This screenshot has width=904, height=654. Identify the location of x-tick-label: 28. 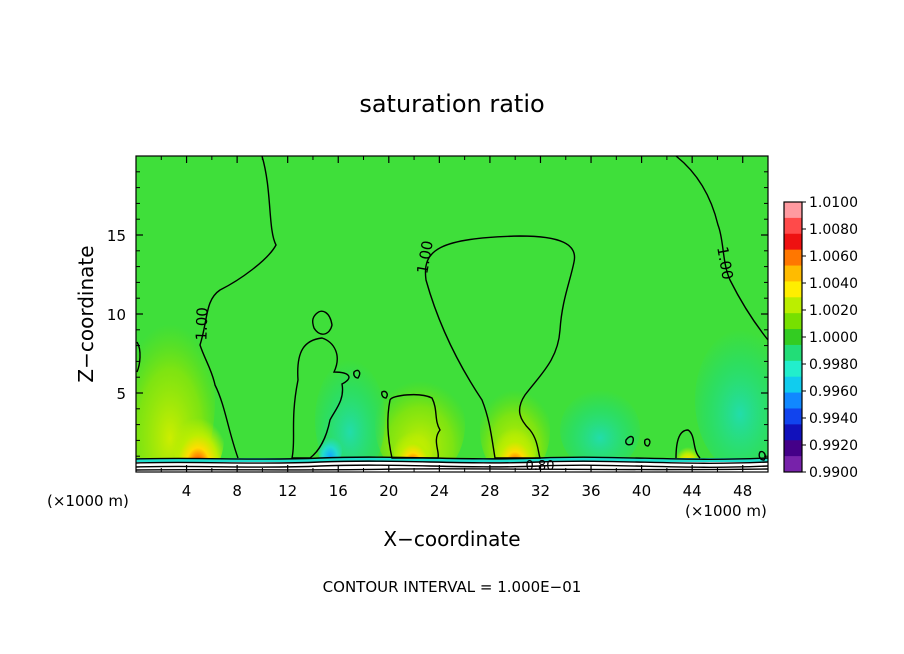
(489, 491).